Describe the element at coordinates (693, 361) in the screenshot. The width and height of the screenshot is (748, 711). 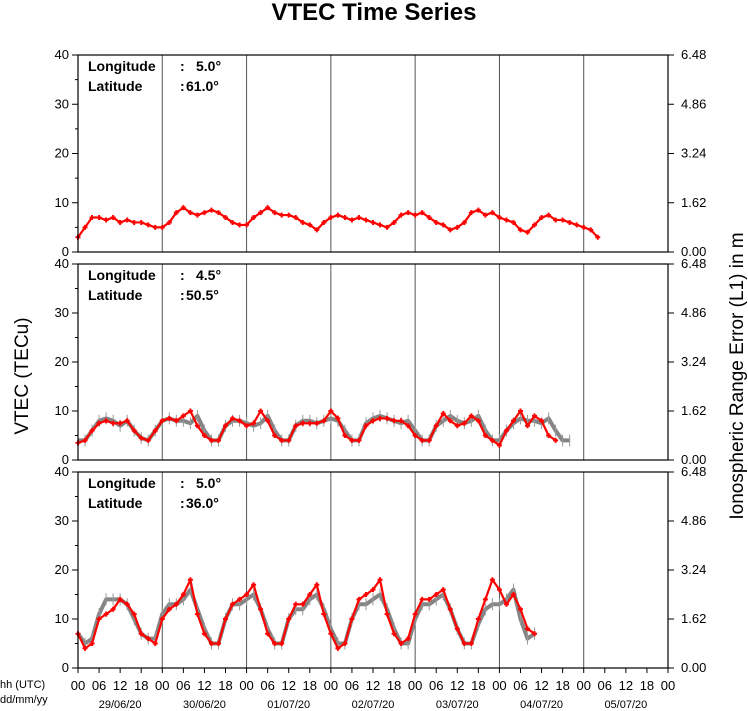
I see `right-tick-label: 3.24` at that location.